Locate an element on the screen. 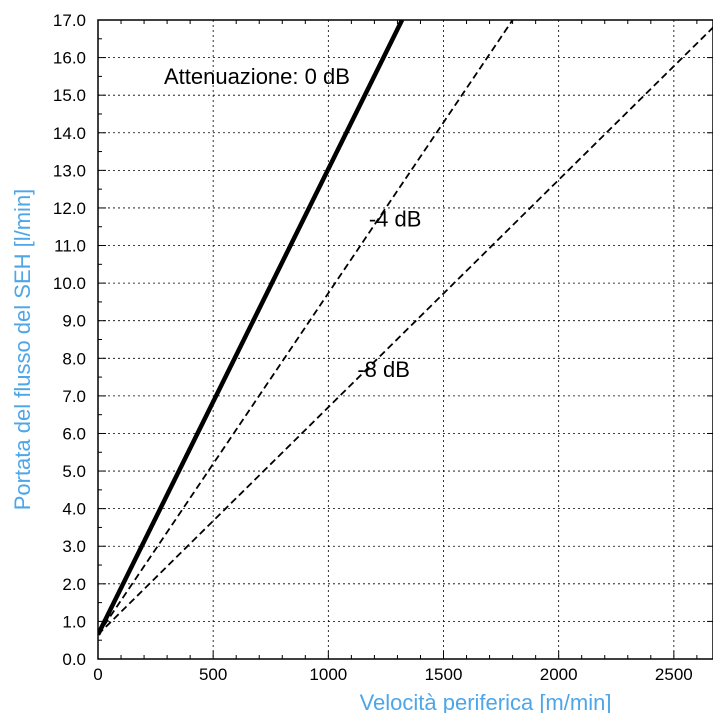 The width and height of the screenshot is (713, 713). y-tick-label: 10.0 is located at coordinates (69, 283).